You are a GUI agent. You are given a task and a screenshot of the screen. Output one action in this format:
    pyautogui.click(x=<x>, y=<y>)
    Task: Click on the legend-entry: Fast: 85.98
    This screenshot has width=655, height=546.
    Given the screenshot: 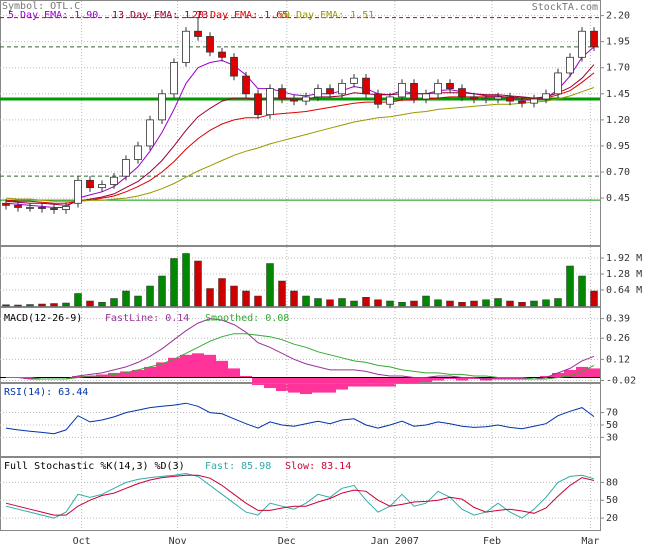 What is the action you would take?
    pyautogui.click(x=238, y=466)
    